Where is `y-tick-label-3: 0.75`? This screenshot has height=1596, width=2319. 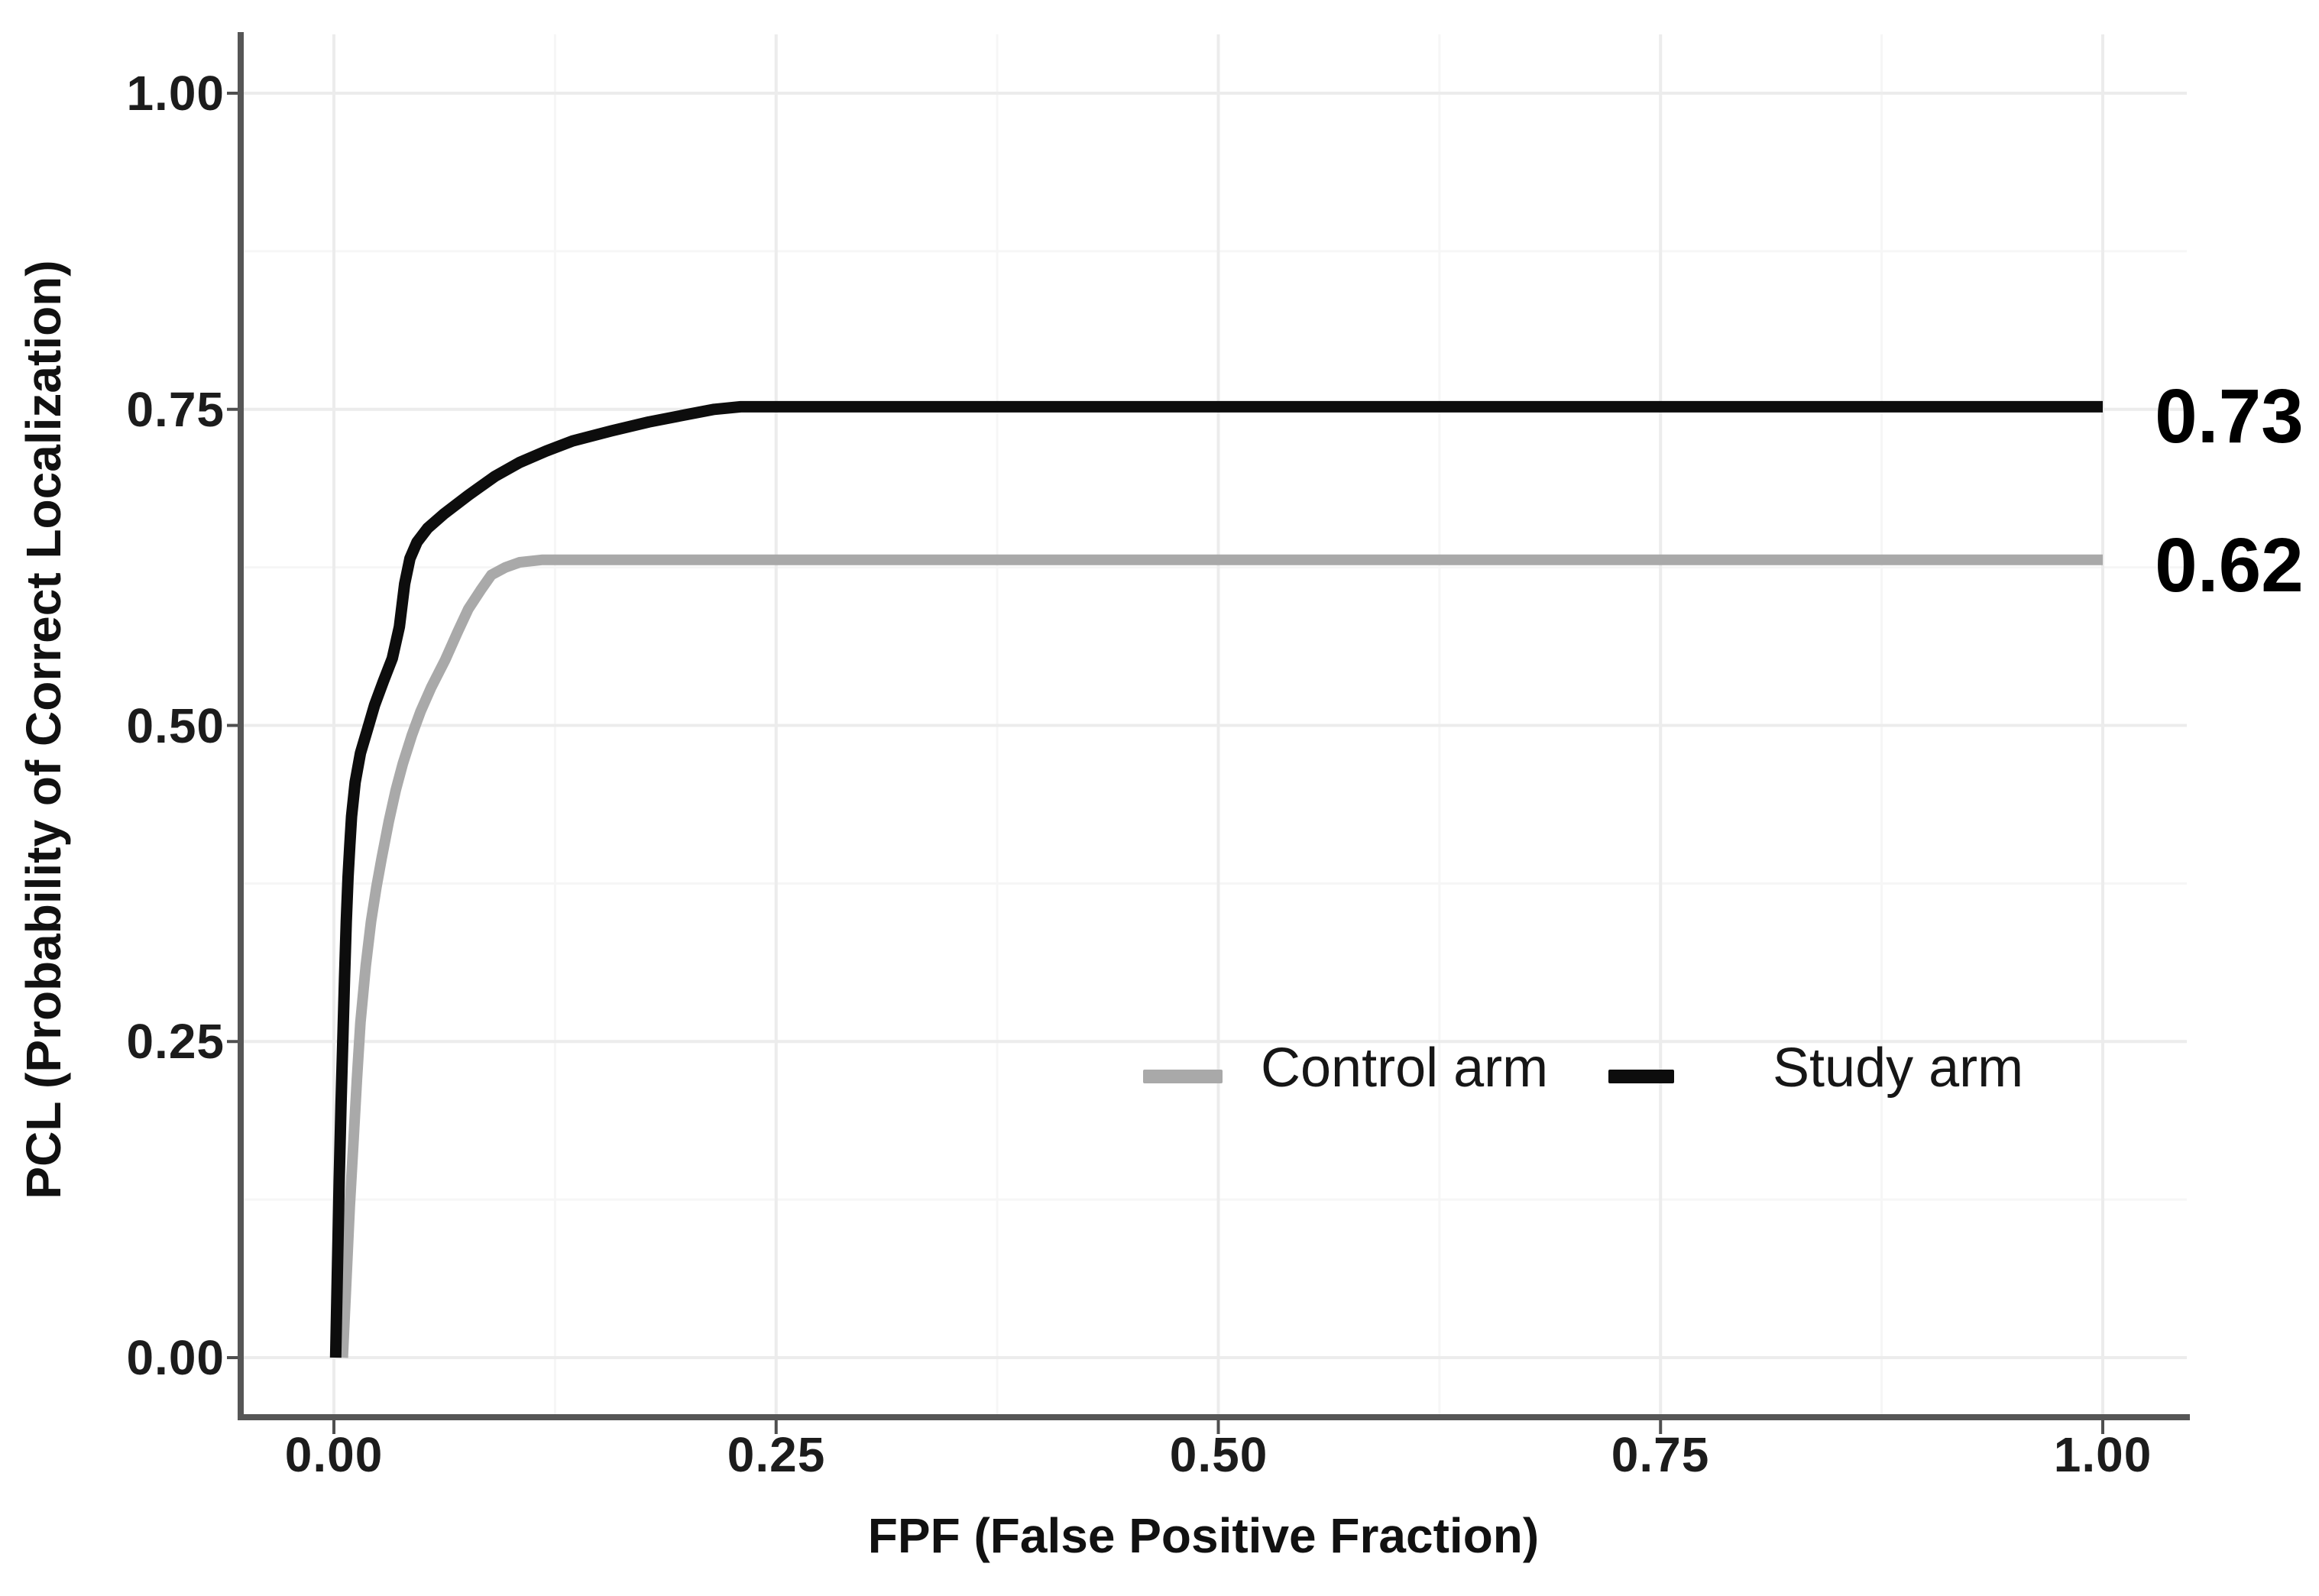 y-tick-label-3: 0.75 is located at coordinates (176, 409).